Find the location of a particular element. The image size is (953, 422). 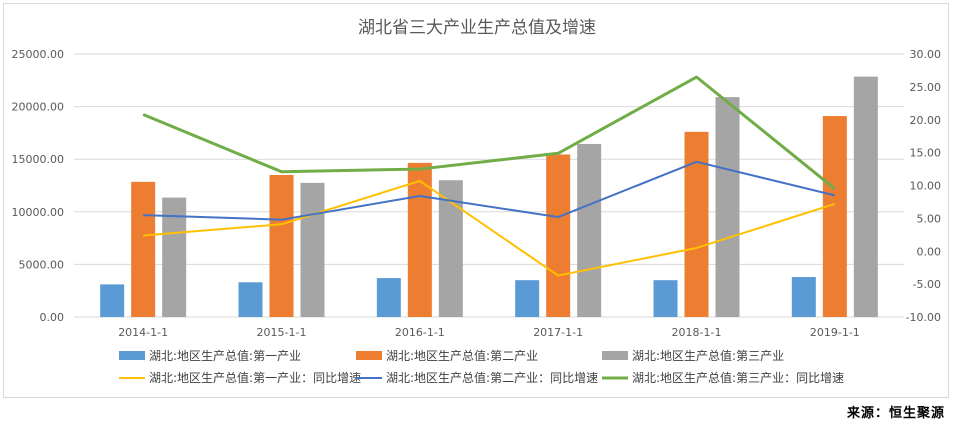

y-left-tick-label: 25000.00 is located at coordinates (38, 54).